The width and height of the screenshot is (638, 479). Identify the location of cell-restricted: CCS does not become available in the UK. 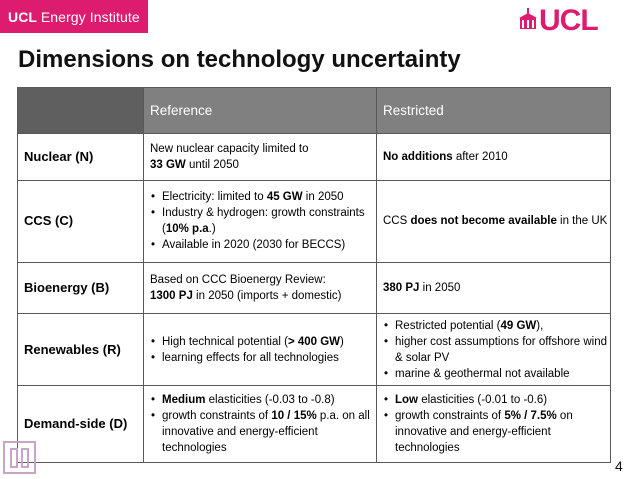
(493, 221).